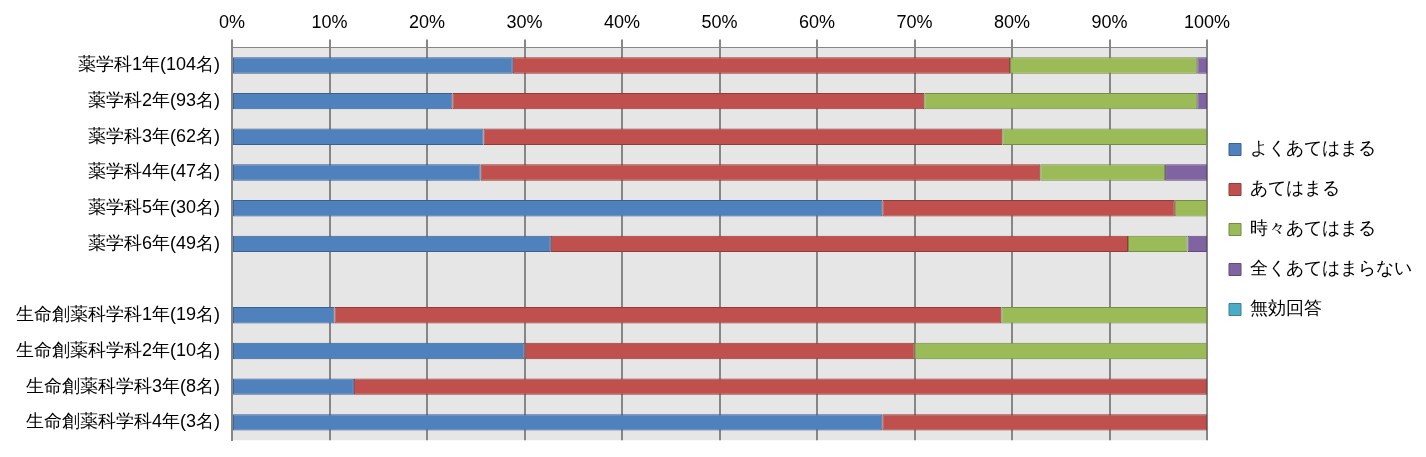 The height and width of the screenshot is (457, 1426). What do you see at coordinates (914, 21) in the screenshot?
I see `x-tick-label: 70%` at bounding box center [914, 21].